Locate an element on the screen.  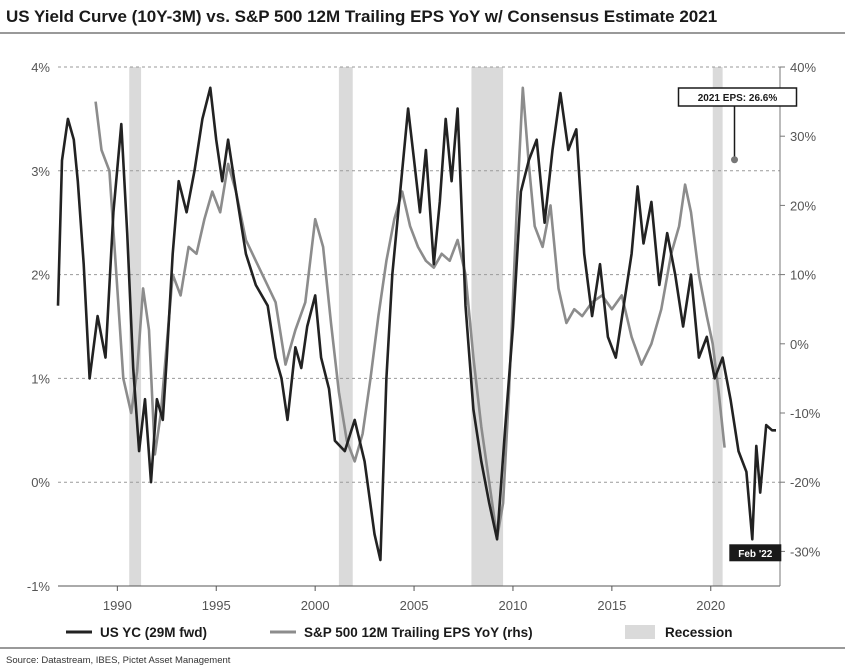
left-tick-label-2: 1% is located at coordinates (40, 378).